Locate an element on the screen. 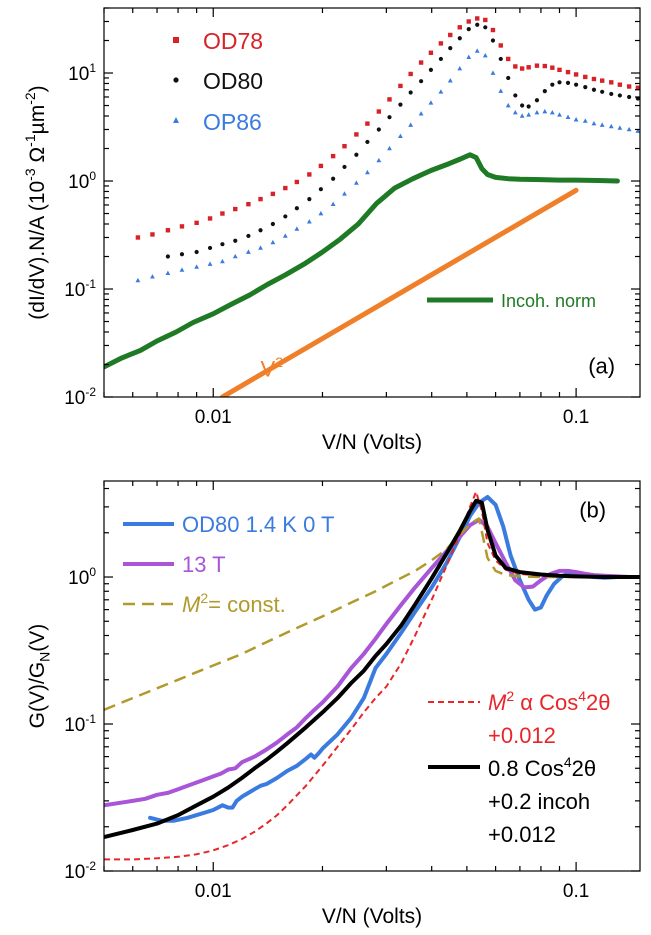 The width and height of the screenshot is (651, 935). label-part: 1 is located at coordinates (92, 68).